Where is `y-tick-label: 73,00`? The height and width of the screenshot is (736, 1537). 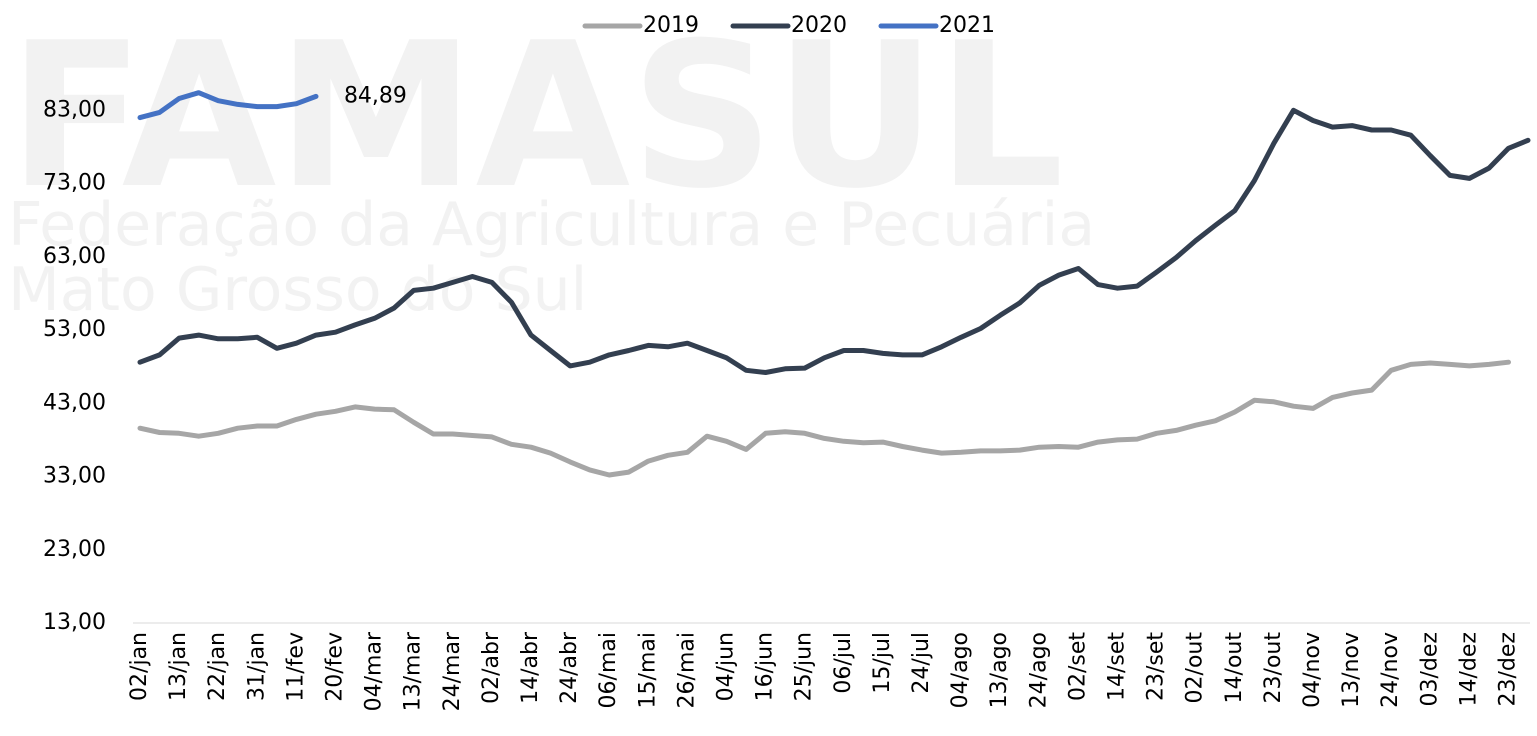
y-tick-label: 73,00 is located at coordinates (74, 183).